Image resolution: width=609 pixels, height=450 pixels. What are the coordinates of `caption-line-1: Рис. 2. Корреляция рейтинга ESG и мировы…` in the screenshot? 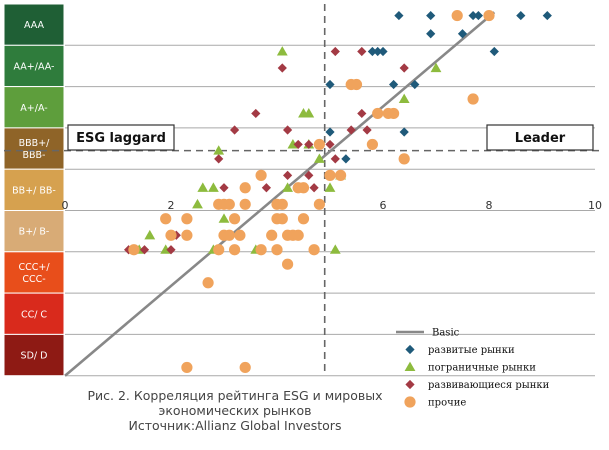 It's located at (235, 395).